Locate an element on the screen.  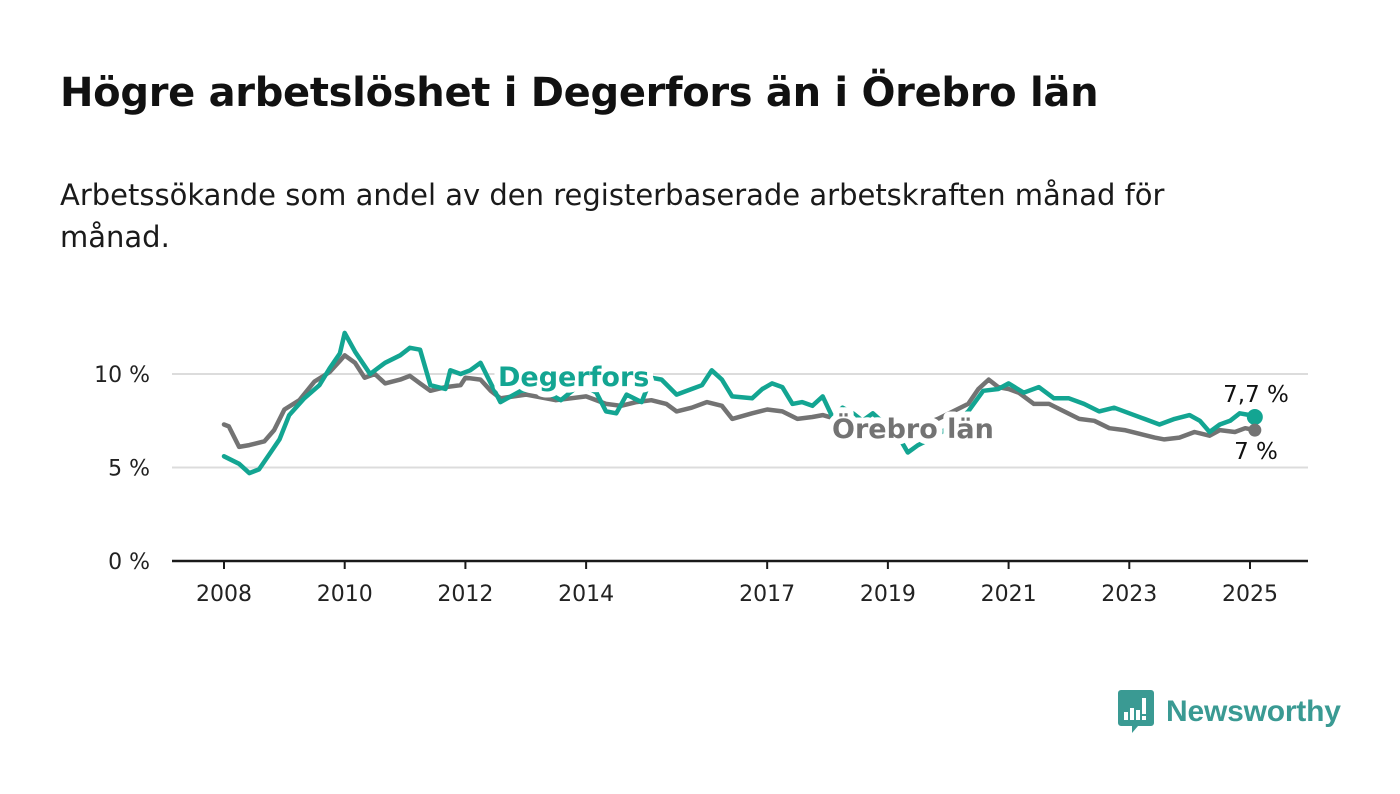
y-axis-ticks: 0 % 5 % 10 % is located at coordinates (122, 469).